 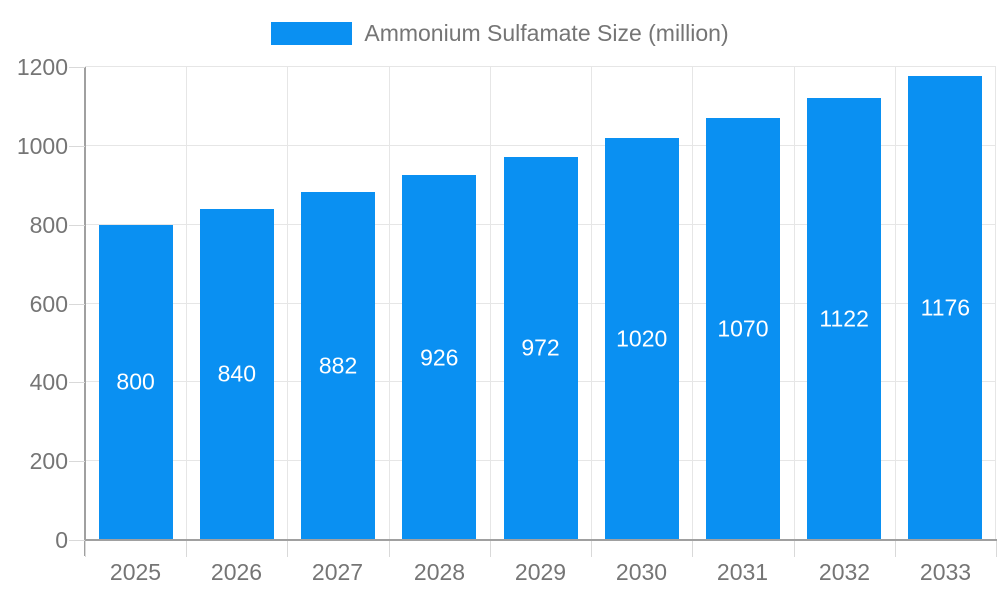 What do you see at coordinates (742, 572) in the screenshot?
I see `x-axis-label-2031: 2031` at bounding box center [742, 572].